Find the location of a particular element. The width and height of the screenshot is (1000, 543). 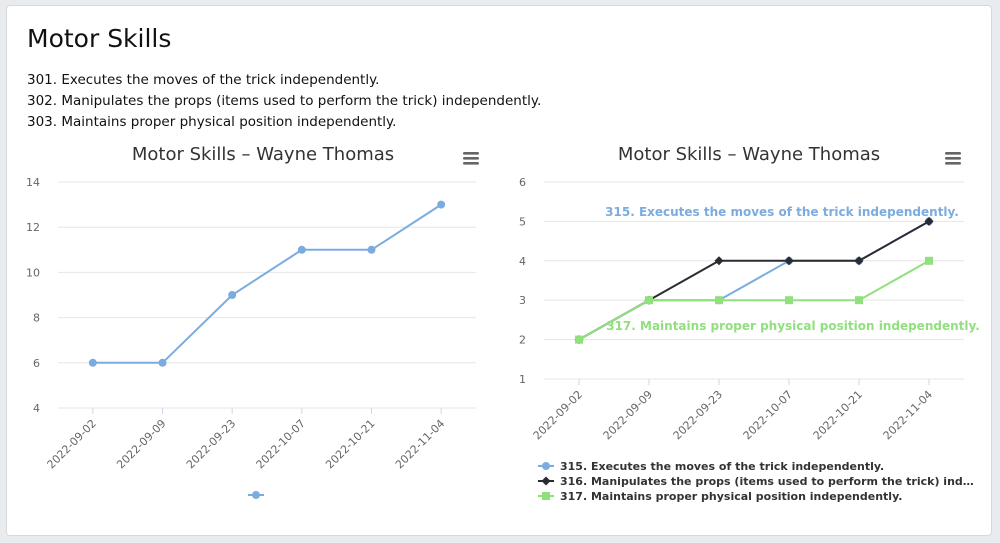

y-tick-label: 12 is located at coordinates (33, 227).